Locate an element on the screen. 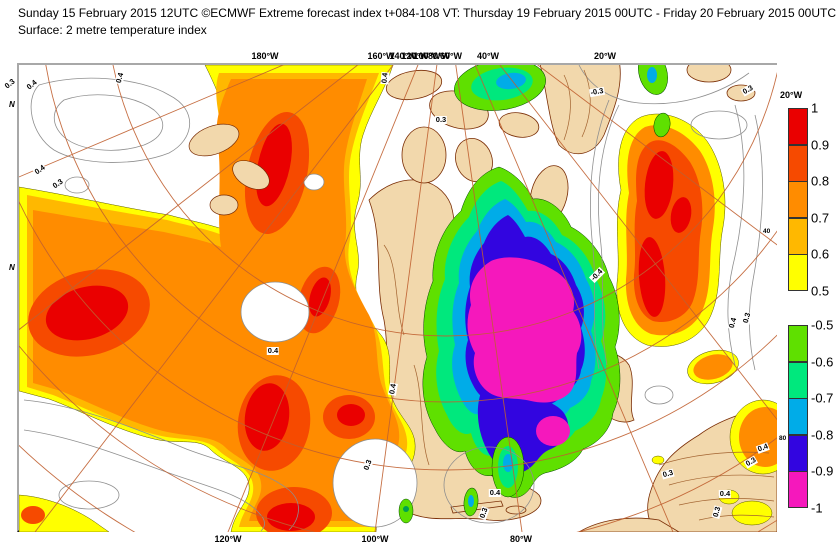 The image size is (840, 549). legend-value-label: 0.5 is located at coordinates (820, 290).